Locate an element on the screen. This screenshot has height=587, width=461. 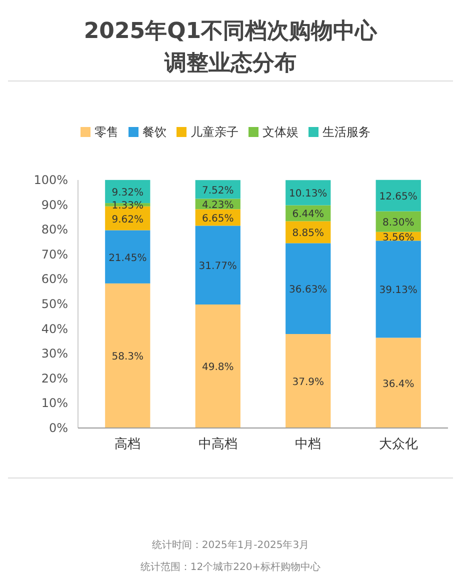
data-label: 36.63% is located at coordinates (308, 290).